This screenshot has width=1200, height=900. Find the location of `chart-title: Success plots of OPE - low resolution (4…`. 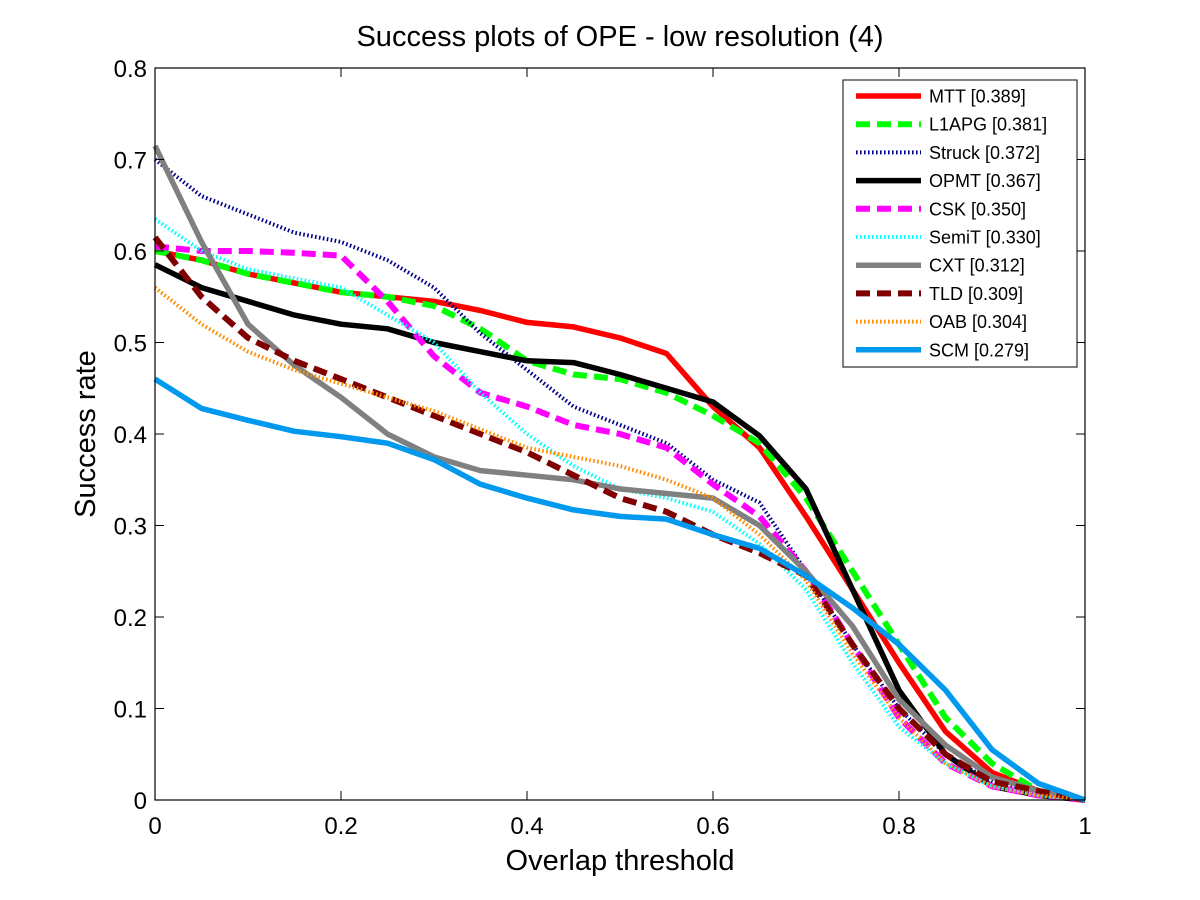

chart-title: Success plots of OPE - low resolution (4… is located at coordinates (619, 37).